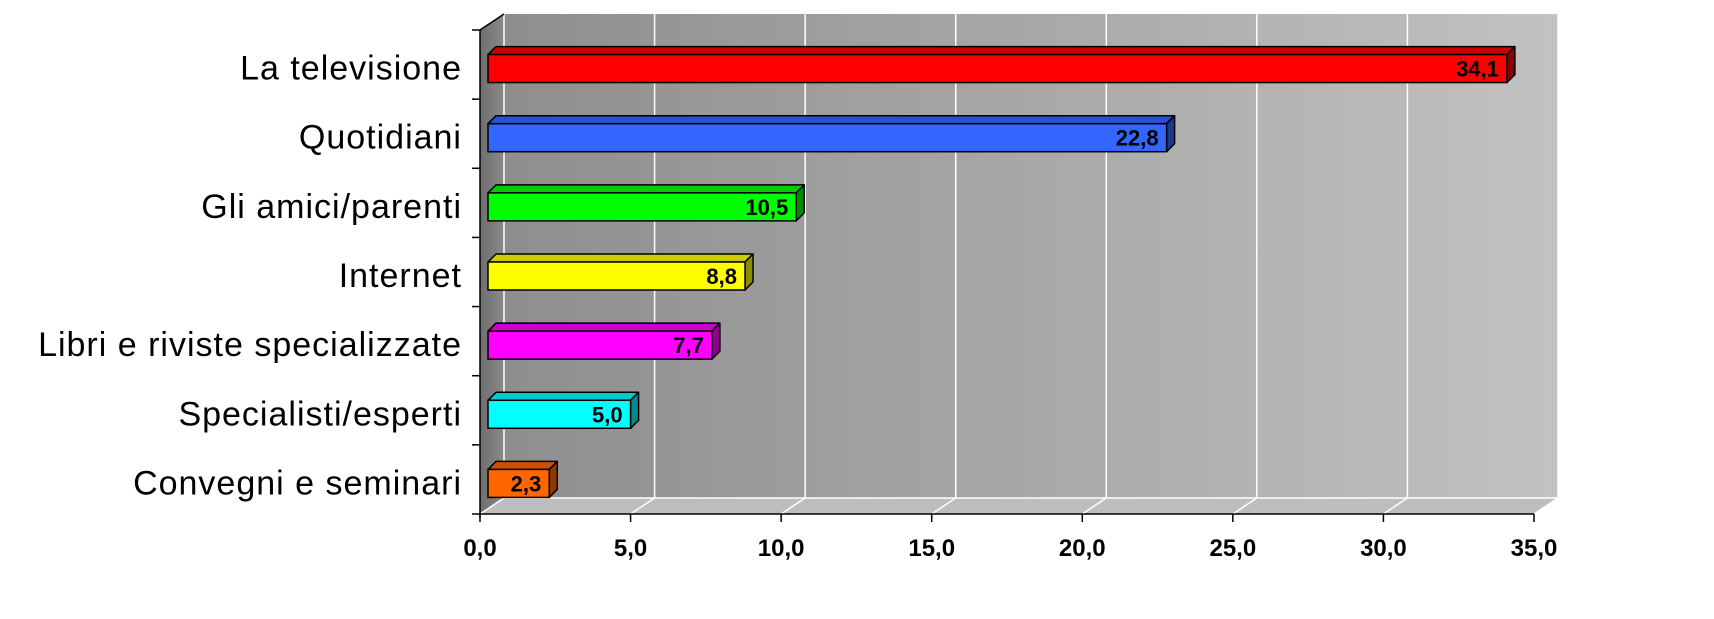 This screenshot has width=1714, height=619. I want to click on category-label: Gli amici/parenti, so click(331, 207).